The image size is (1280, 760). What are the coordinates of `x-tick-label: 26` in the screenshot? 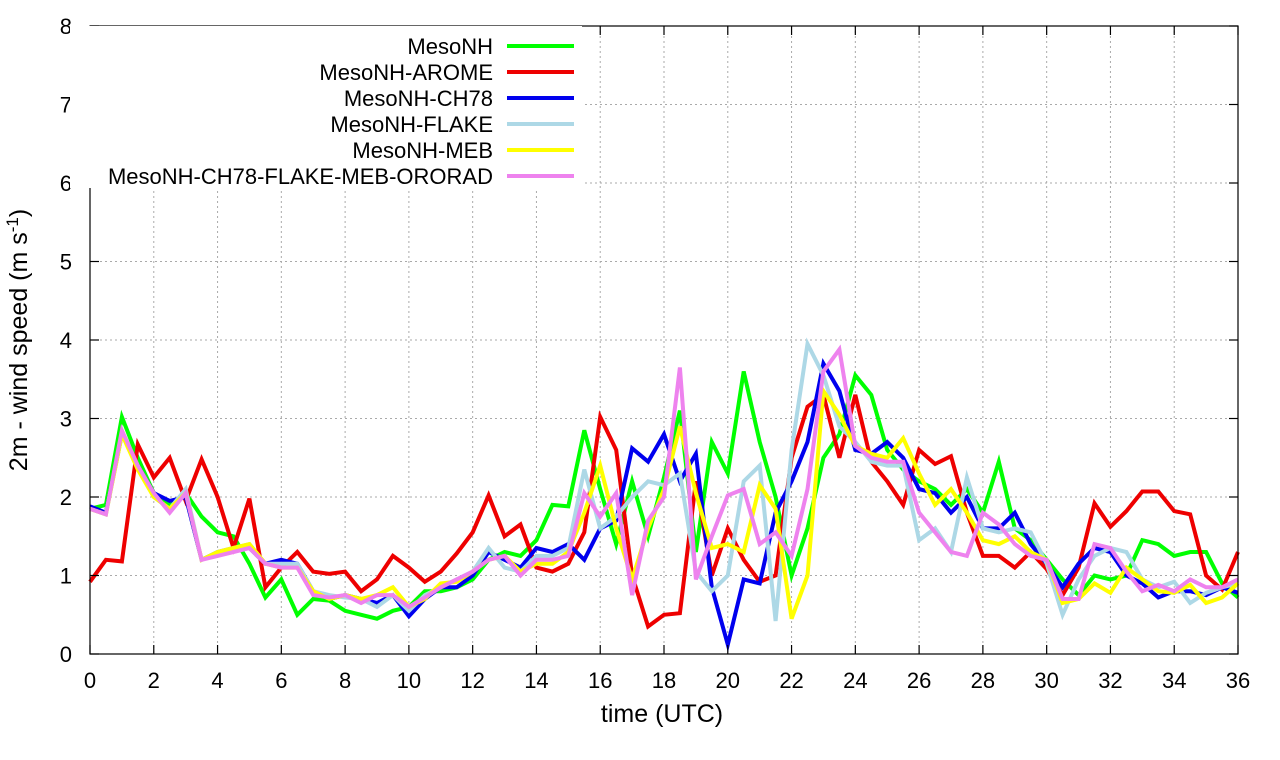 It's located at (919, 680).